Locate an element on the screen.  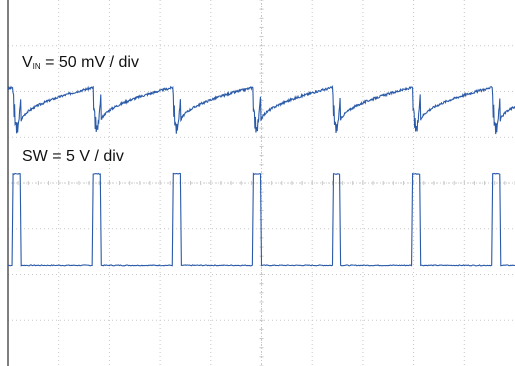
vin-label-scale: = 50 mV / div is located at coordinates (89, 62).